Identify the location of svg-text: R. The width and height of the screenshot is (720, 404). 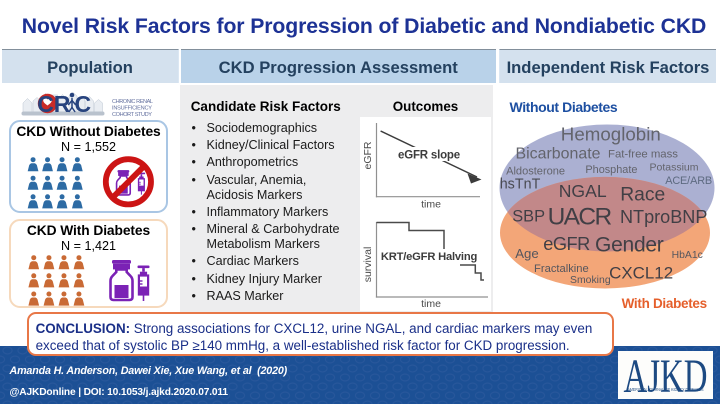
(62, 104).